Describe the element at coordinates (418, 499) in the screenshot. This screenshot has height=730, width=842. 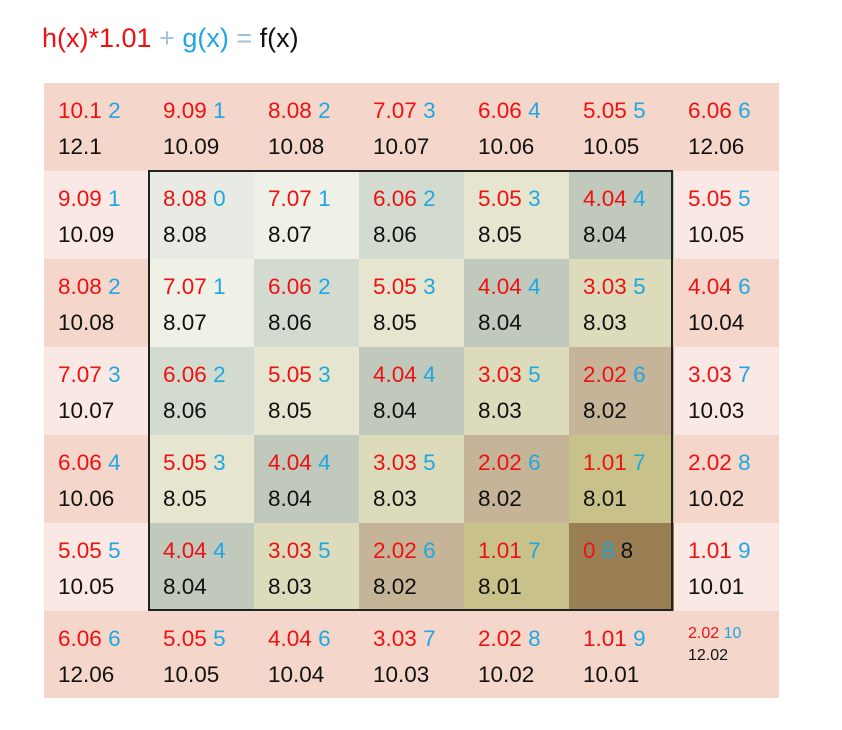
I see `cell-bottom-line: 8.03` at that location.